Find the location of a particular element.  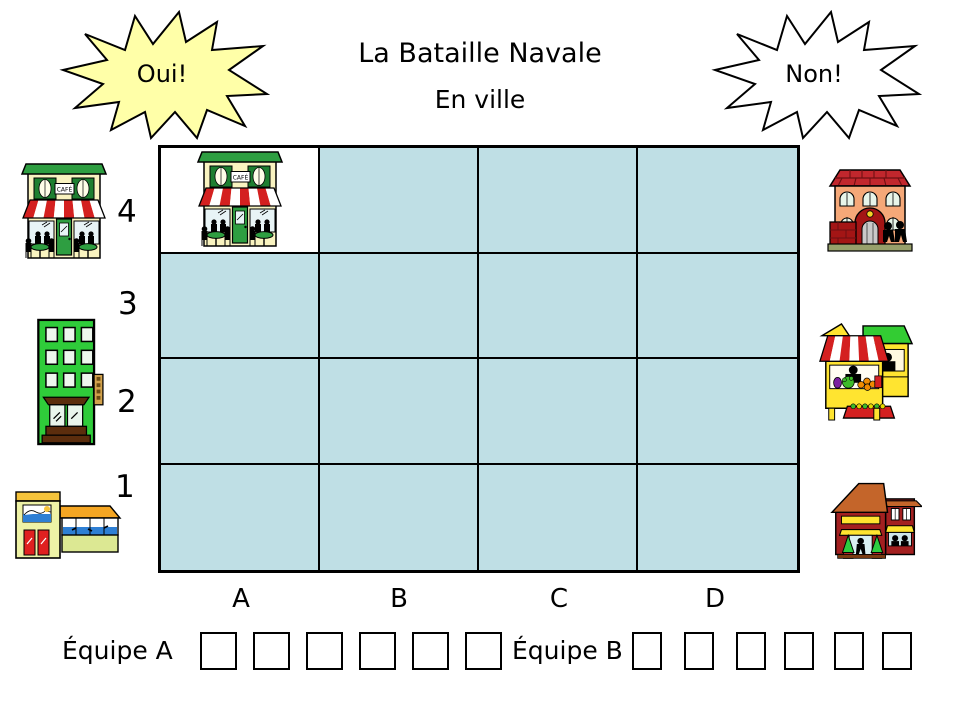

col-label-C: C is located at coordinates (559, 599).